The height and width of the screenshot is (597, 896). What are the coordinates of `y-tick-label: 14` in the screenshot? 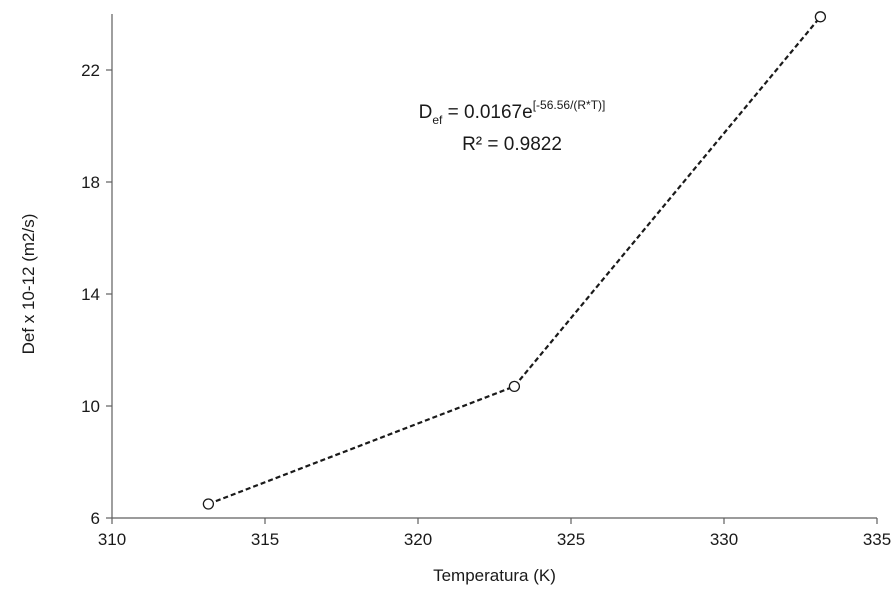 It's located at (90, 294).